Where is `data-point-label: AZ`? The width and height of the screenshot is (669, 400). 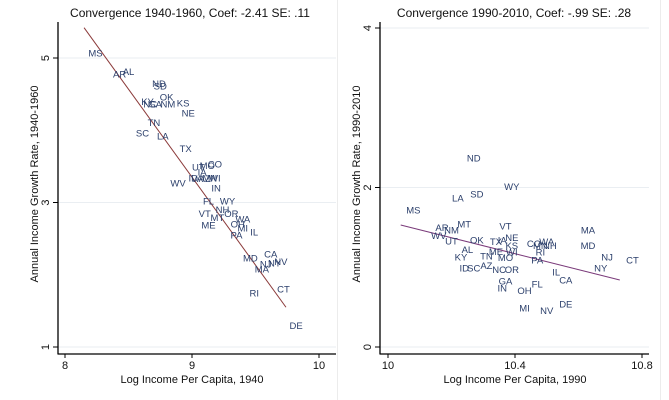
data-point-label: AZ is located at coordinates (486, 266).